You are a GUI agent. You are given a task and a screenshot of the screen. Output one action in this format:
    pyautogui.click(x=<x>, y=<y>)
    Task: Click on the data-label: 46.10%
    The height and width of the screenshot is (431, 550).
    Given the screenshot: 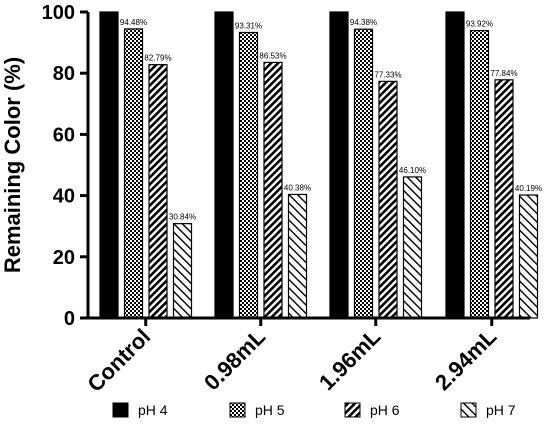 What is the action you would take?
    pyautogui.click(x=412, y=170)
    